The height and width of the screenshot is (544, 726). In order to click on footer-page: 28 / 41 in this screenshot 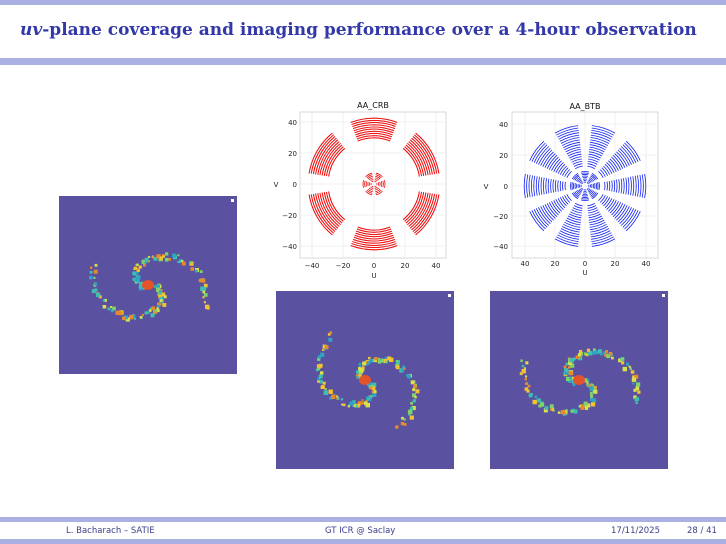, I will do `click(702, 531)`.